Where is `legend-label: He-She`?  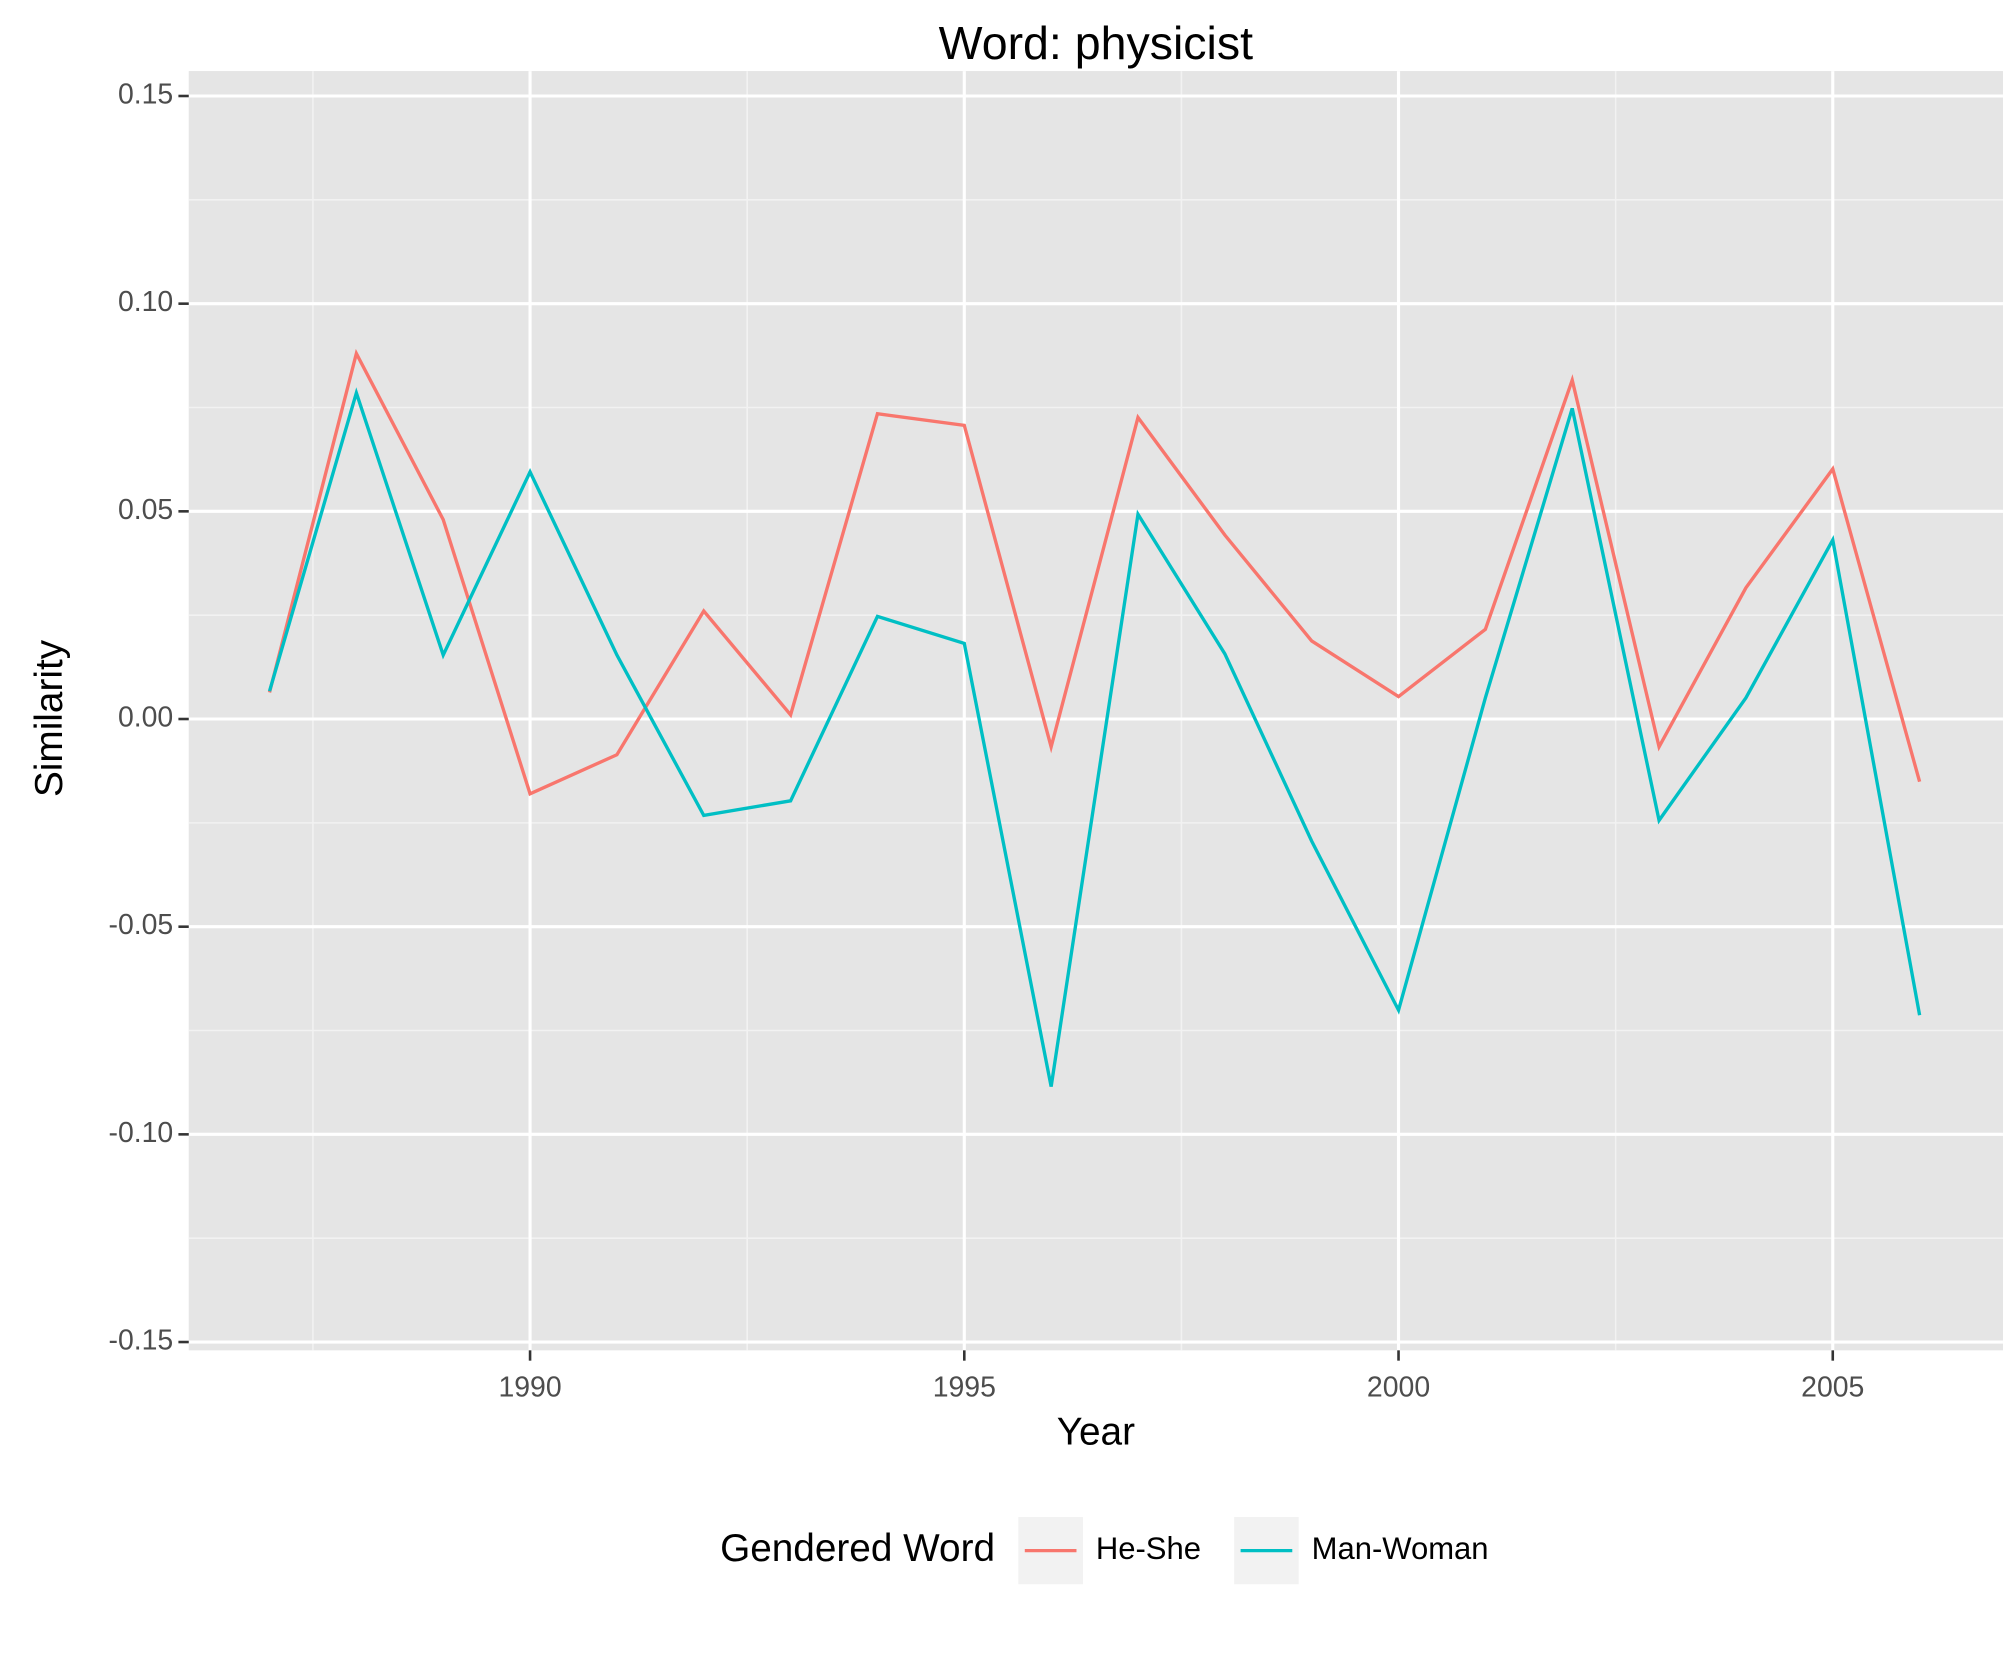
legend-label: He-She is located at coordinates (1148, 1548).